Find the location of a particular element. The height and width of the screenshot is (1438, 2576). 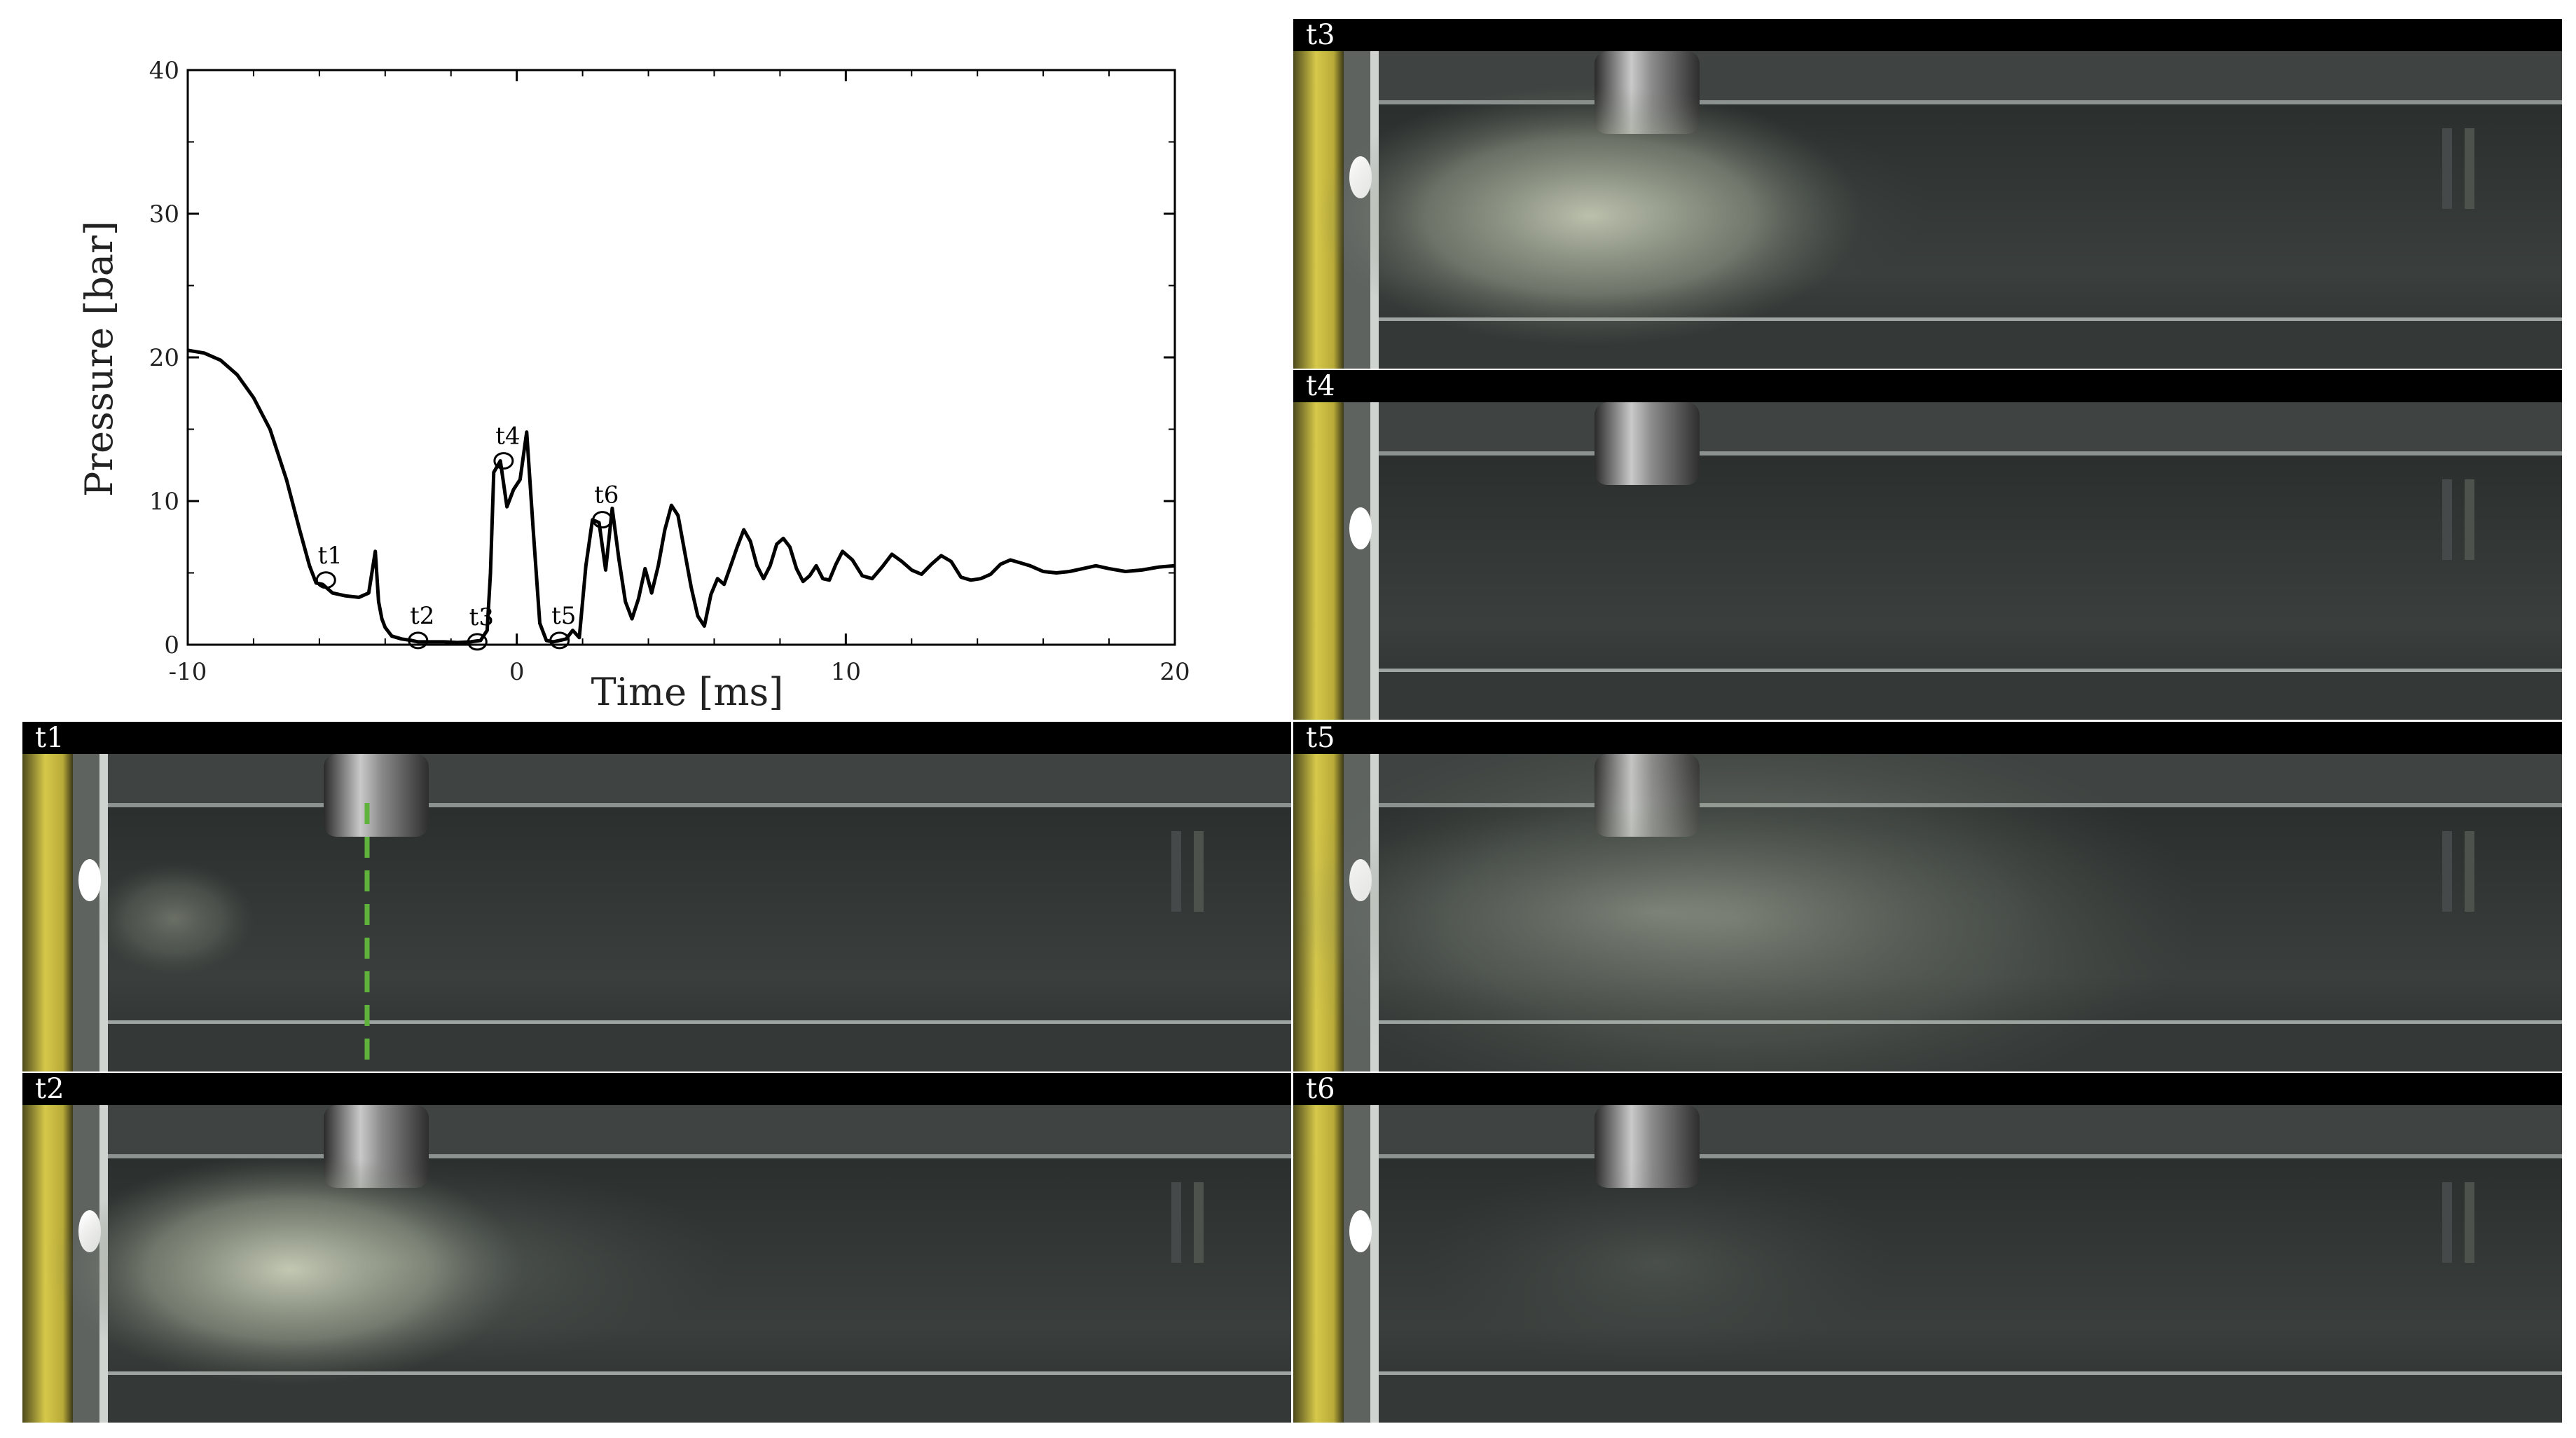

marker-t4 is located at coordinates (503, 461).